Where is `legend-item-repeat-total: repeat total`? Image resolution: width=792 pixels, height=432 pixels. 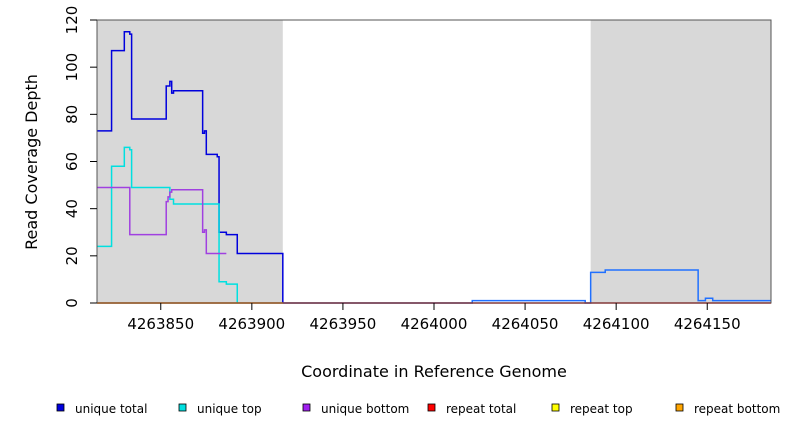 legend-item-repeat-total: repeat total is located at coordinates (471, 409).